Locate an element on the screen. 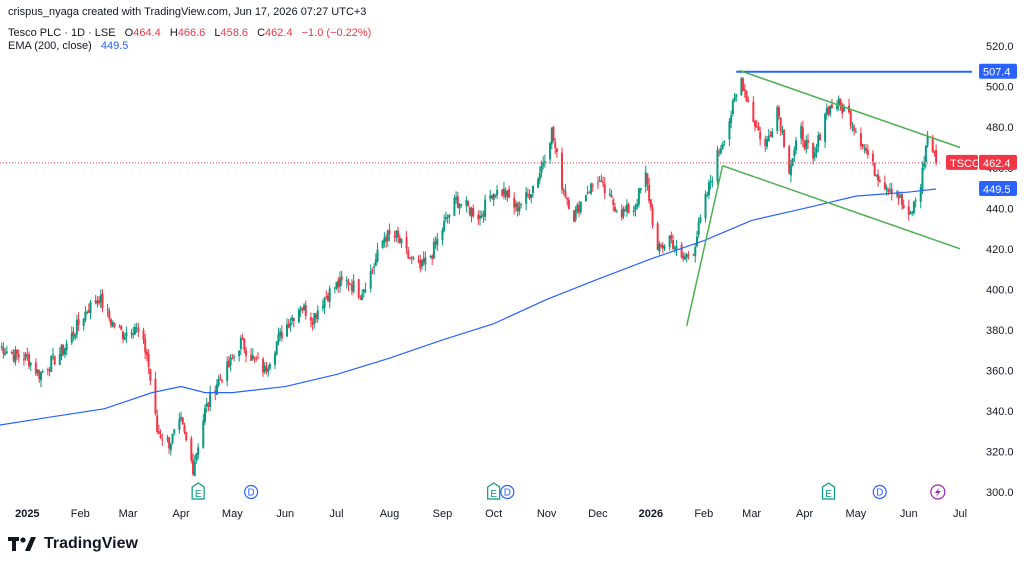 This screenshot has height=567, width=1024. symbol-label: Tesco PLC · 1D · LSE is located at coordinates (62, 33).